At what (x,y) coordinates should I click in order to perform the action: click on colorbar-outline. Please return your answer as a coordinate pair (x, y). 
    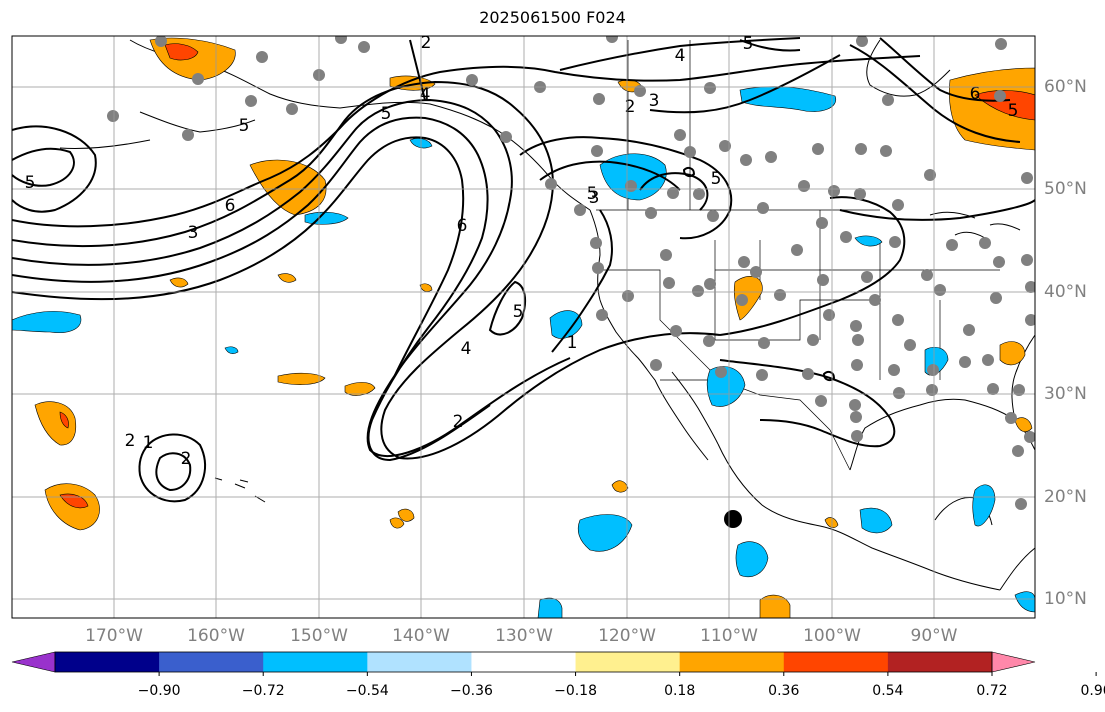
    Looking at the image, I should click on (523, 662).